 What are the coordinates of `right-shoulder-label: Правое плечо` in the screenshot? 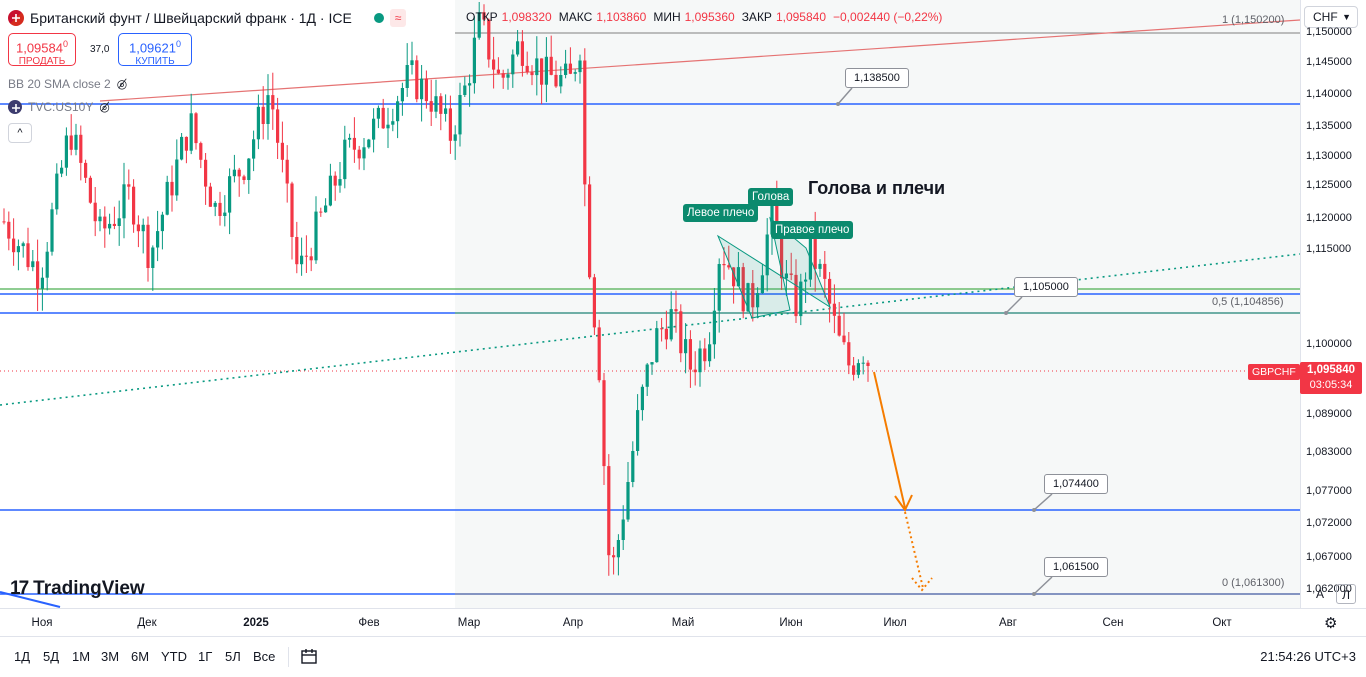 It's located at (812, 230).